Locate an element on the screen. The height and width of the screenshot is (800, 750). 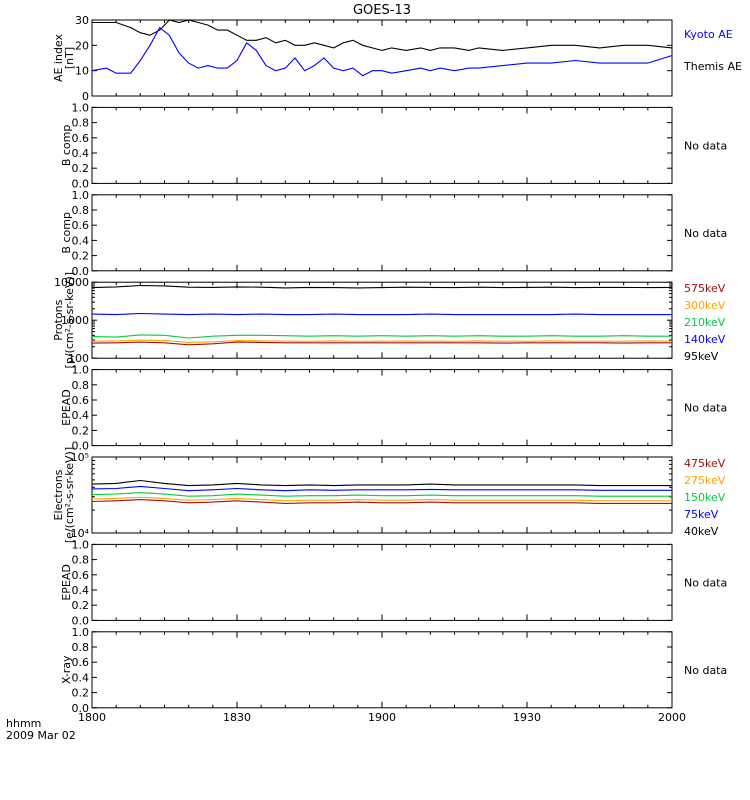
x-axis: 1800 1830 1900 1930 2000 is located at coordinates (382, 717).